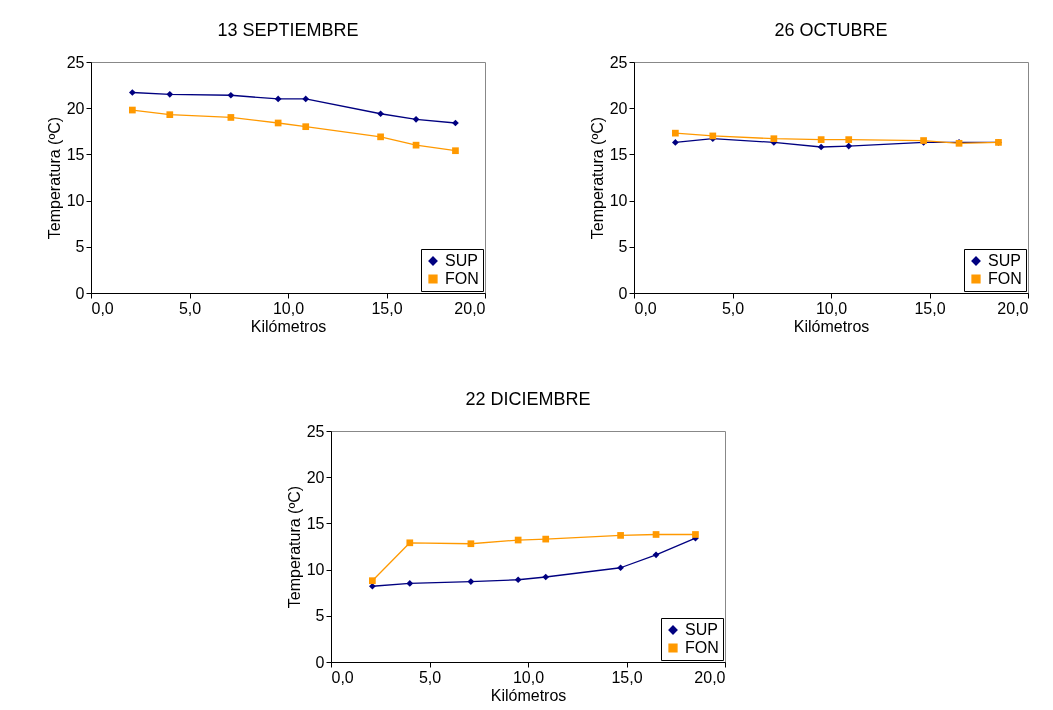 The height and width of the screenshot is (710, 1053). I want to click on chart-title: 13 SEPTIEMBRE, so click(288, 30).